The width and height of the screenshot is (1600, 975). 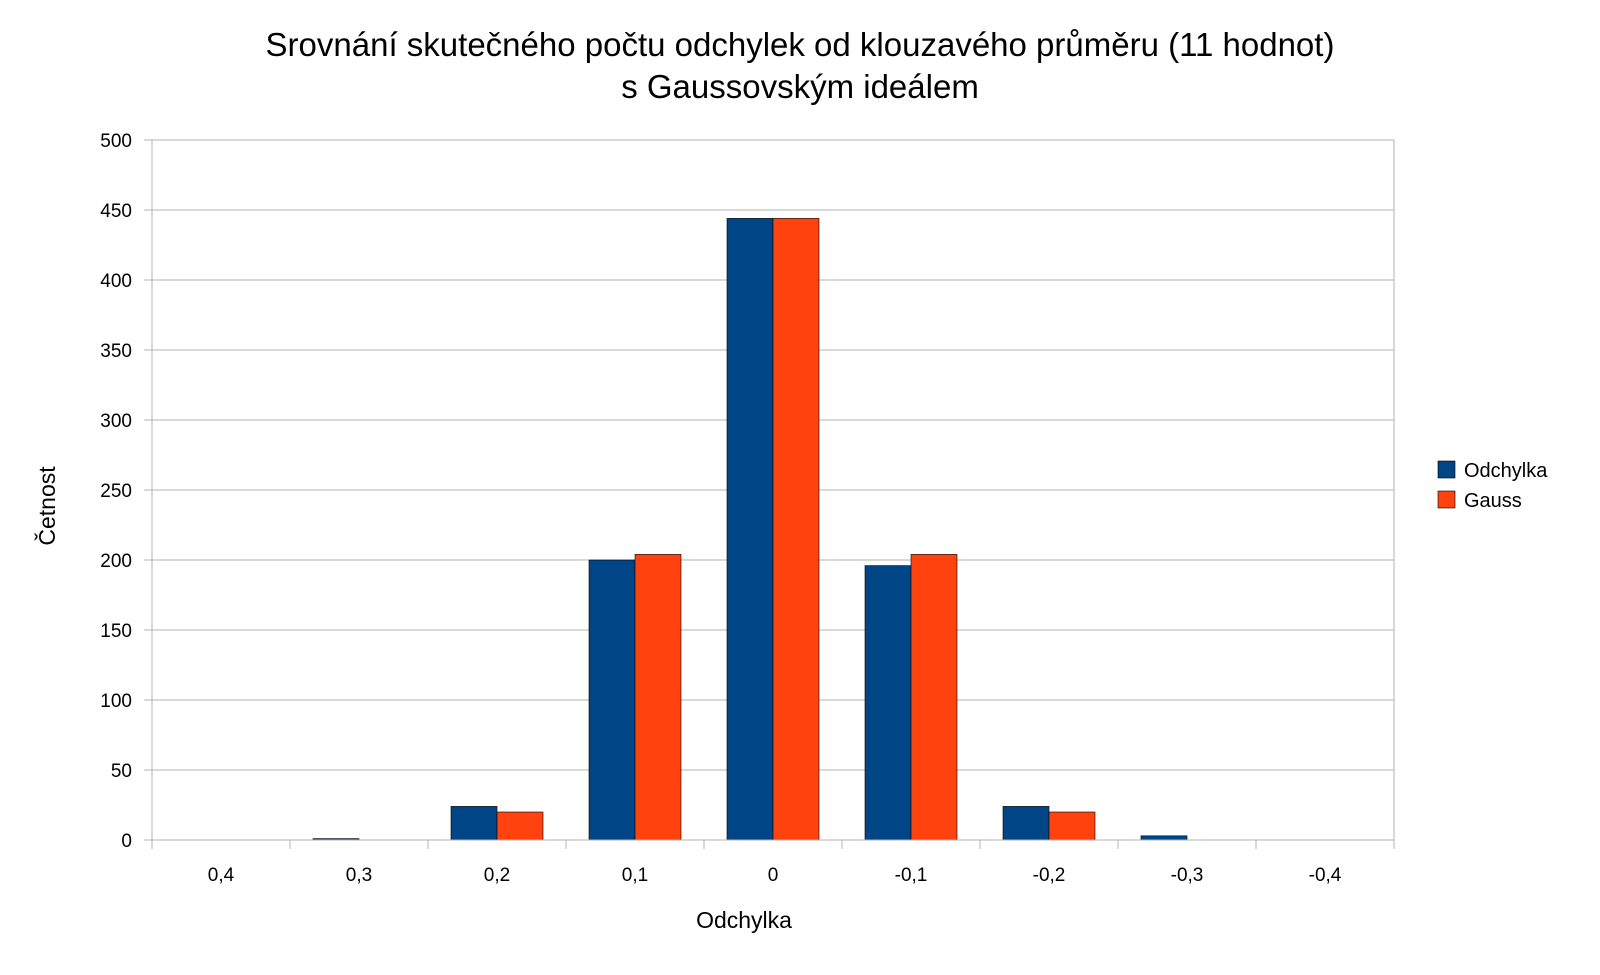 I want to click on x-tick-label: 0,3, so click(x=359, y=875).